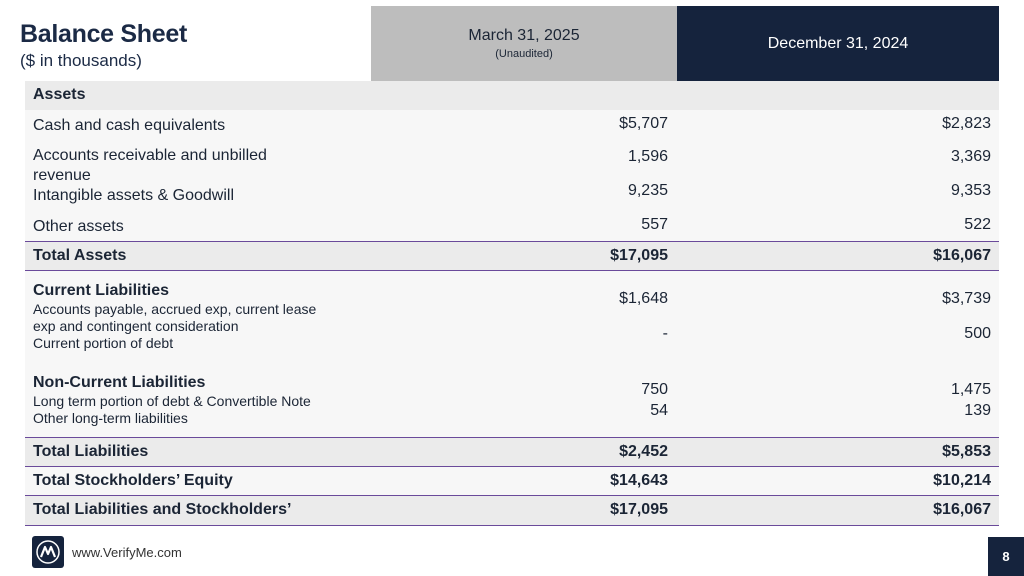  I want to click on column-header-december-2024: December 31, 2024, so click(838, 43).